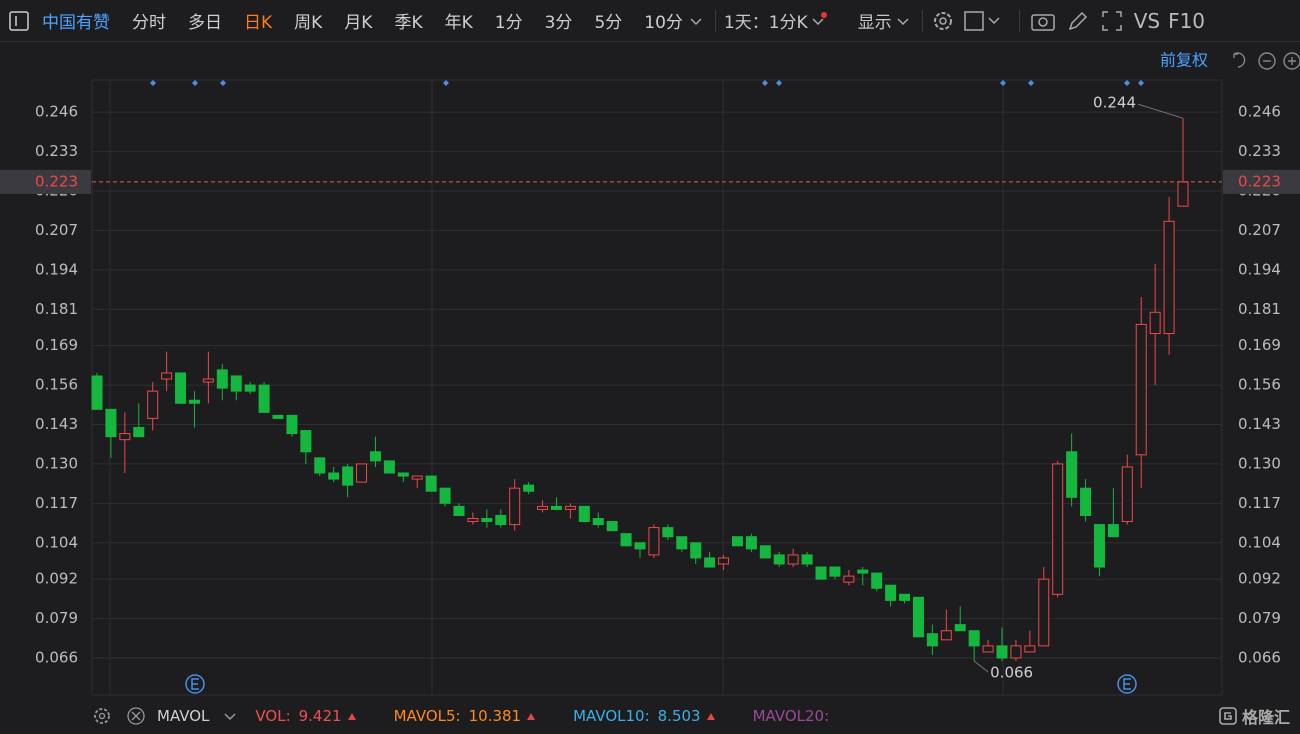 The width and height of the screenshot is (1300, 734). Describe the element at coordinates (258, 23) in the screenshot. I see `period-tab-active: 日K` at that location.